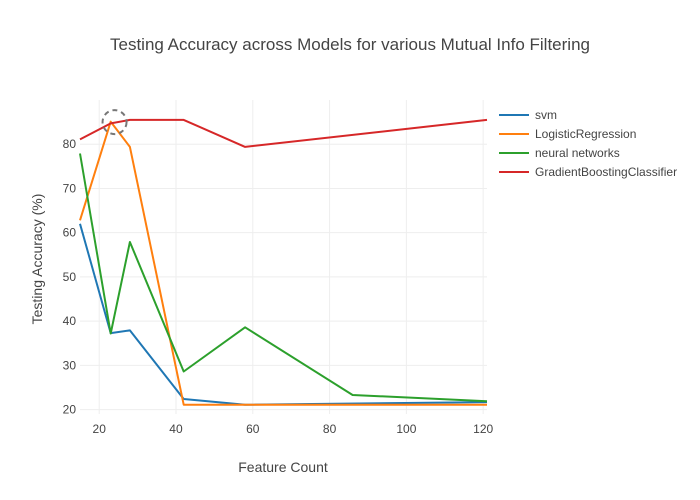  Describe the element at coordinates (70, 233) in the screenshot. I see `y-tick-label: 60` at that location.